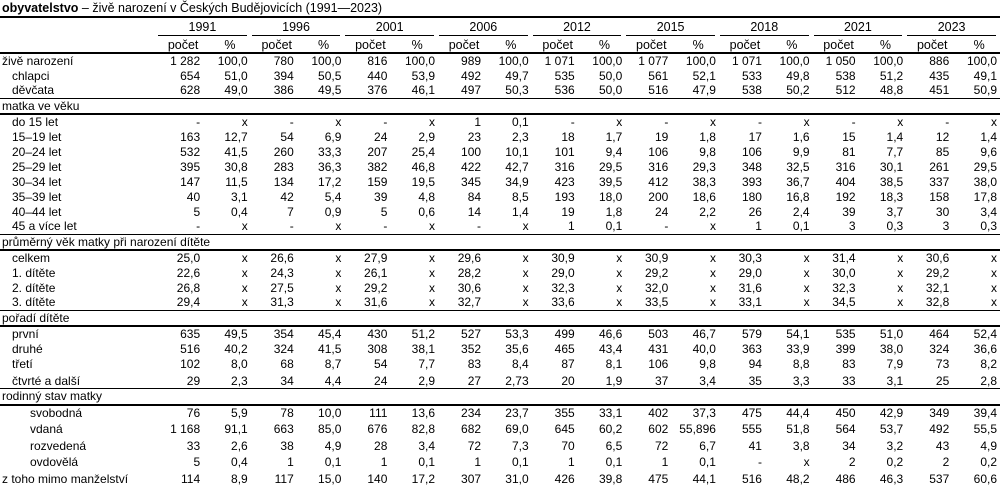 The width and height of the screenshot is (1000, 492). Describe the element at coordinates (939, 478) in the screenshot. I see `count-cell: 537` at that location.